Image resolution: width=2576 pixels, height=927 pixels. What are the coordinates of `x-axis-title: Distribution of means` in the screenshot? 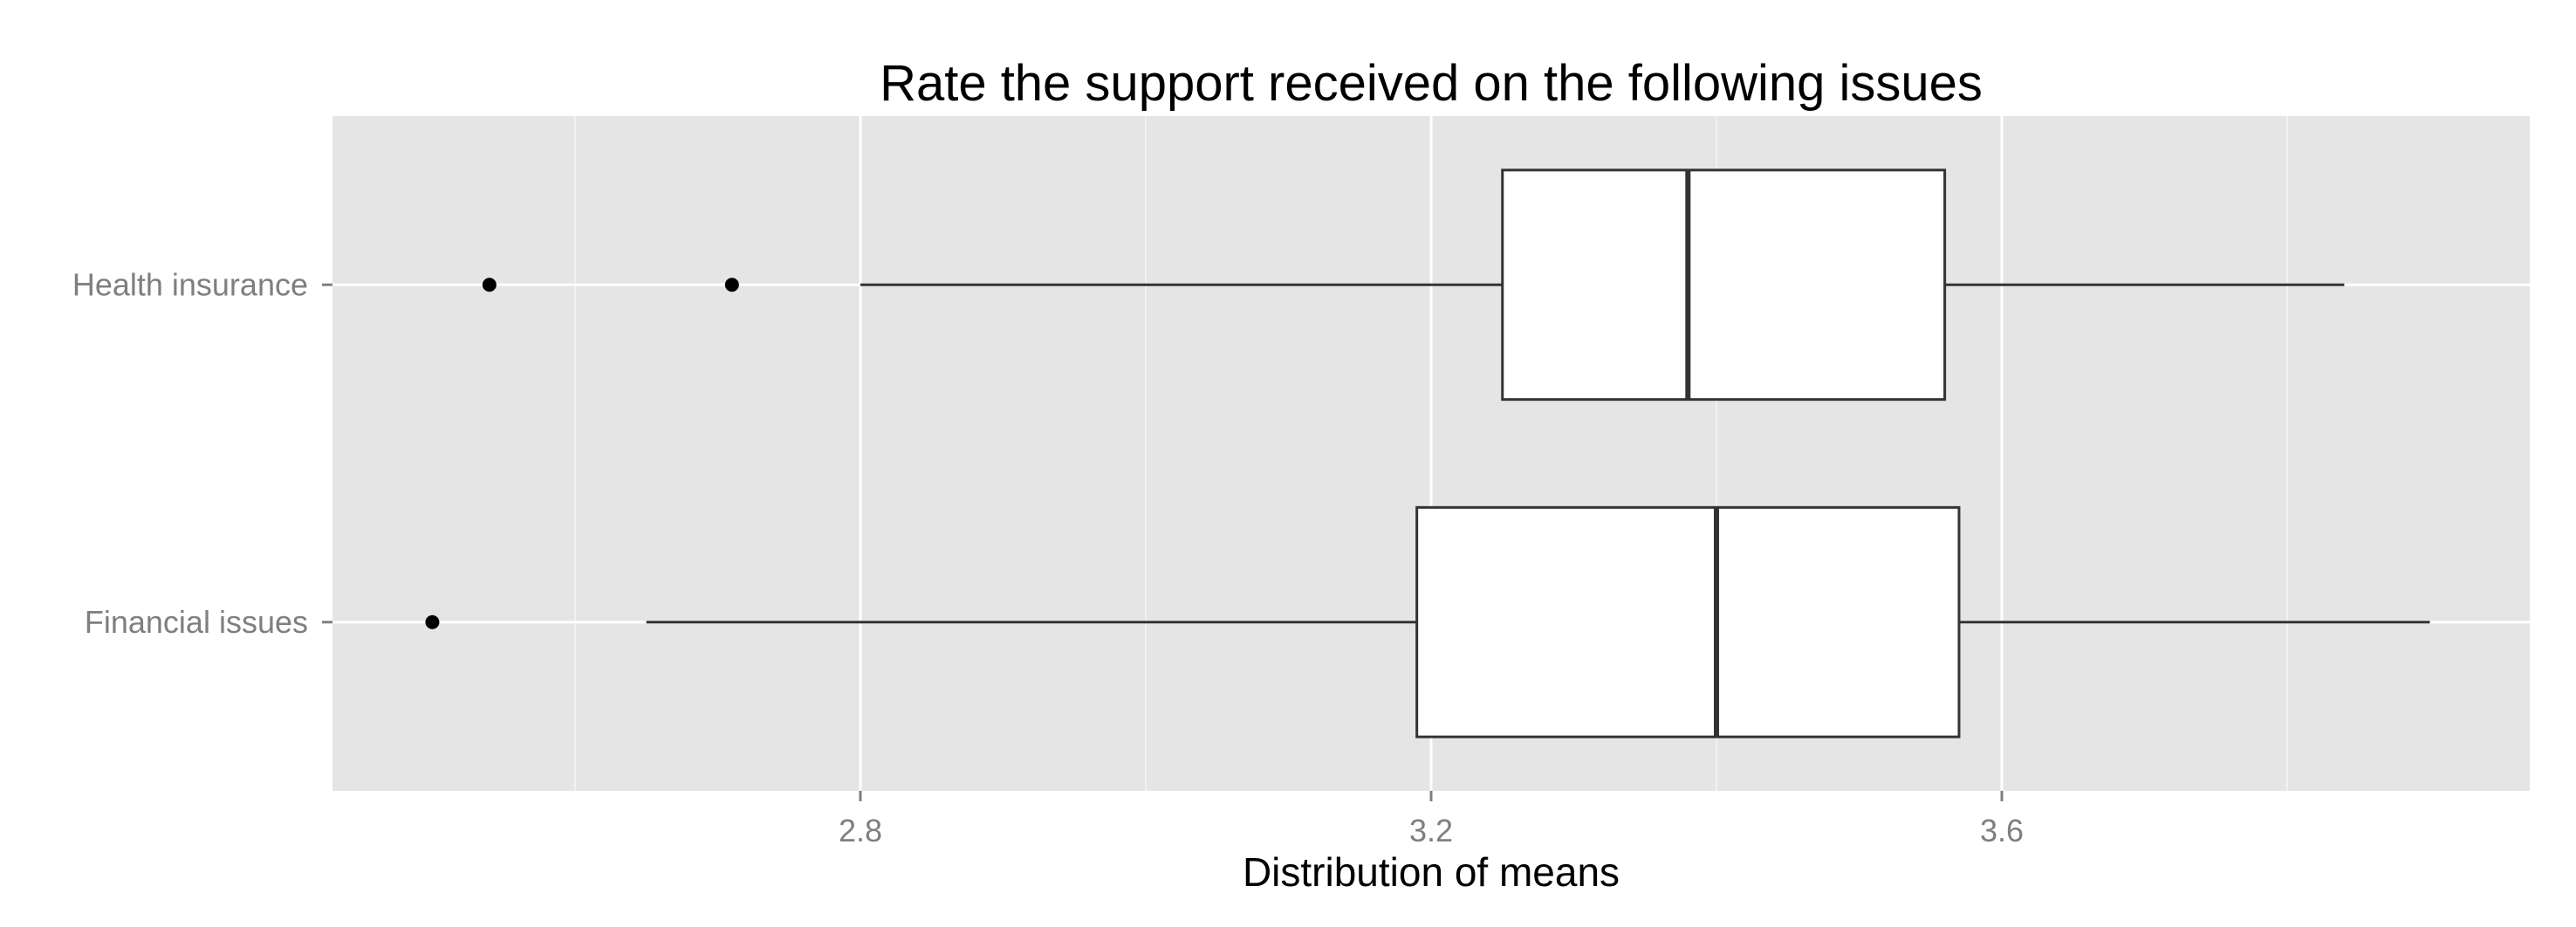 It's located at (1432, 872).